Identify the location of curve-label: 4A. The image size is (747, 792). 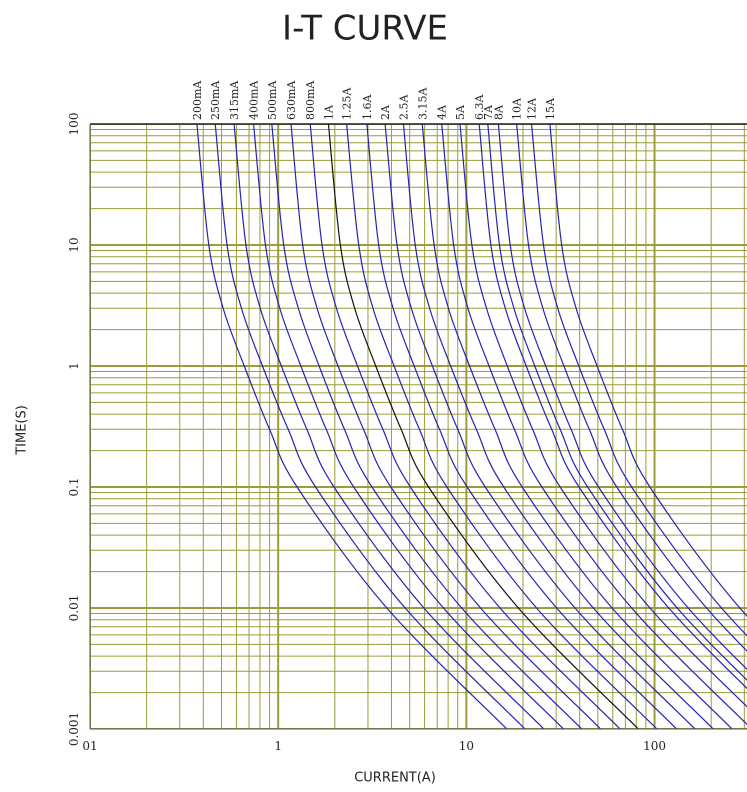
(442, 112).